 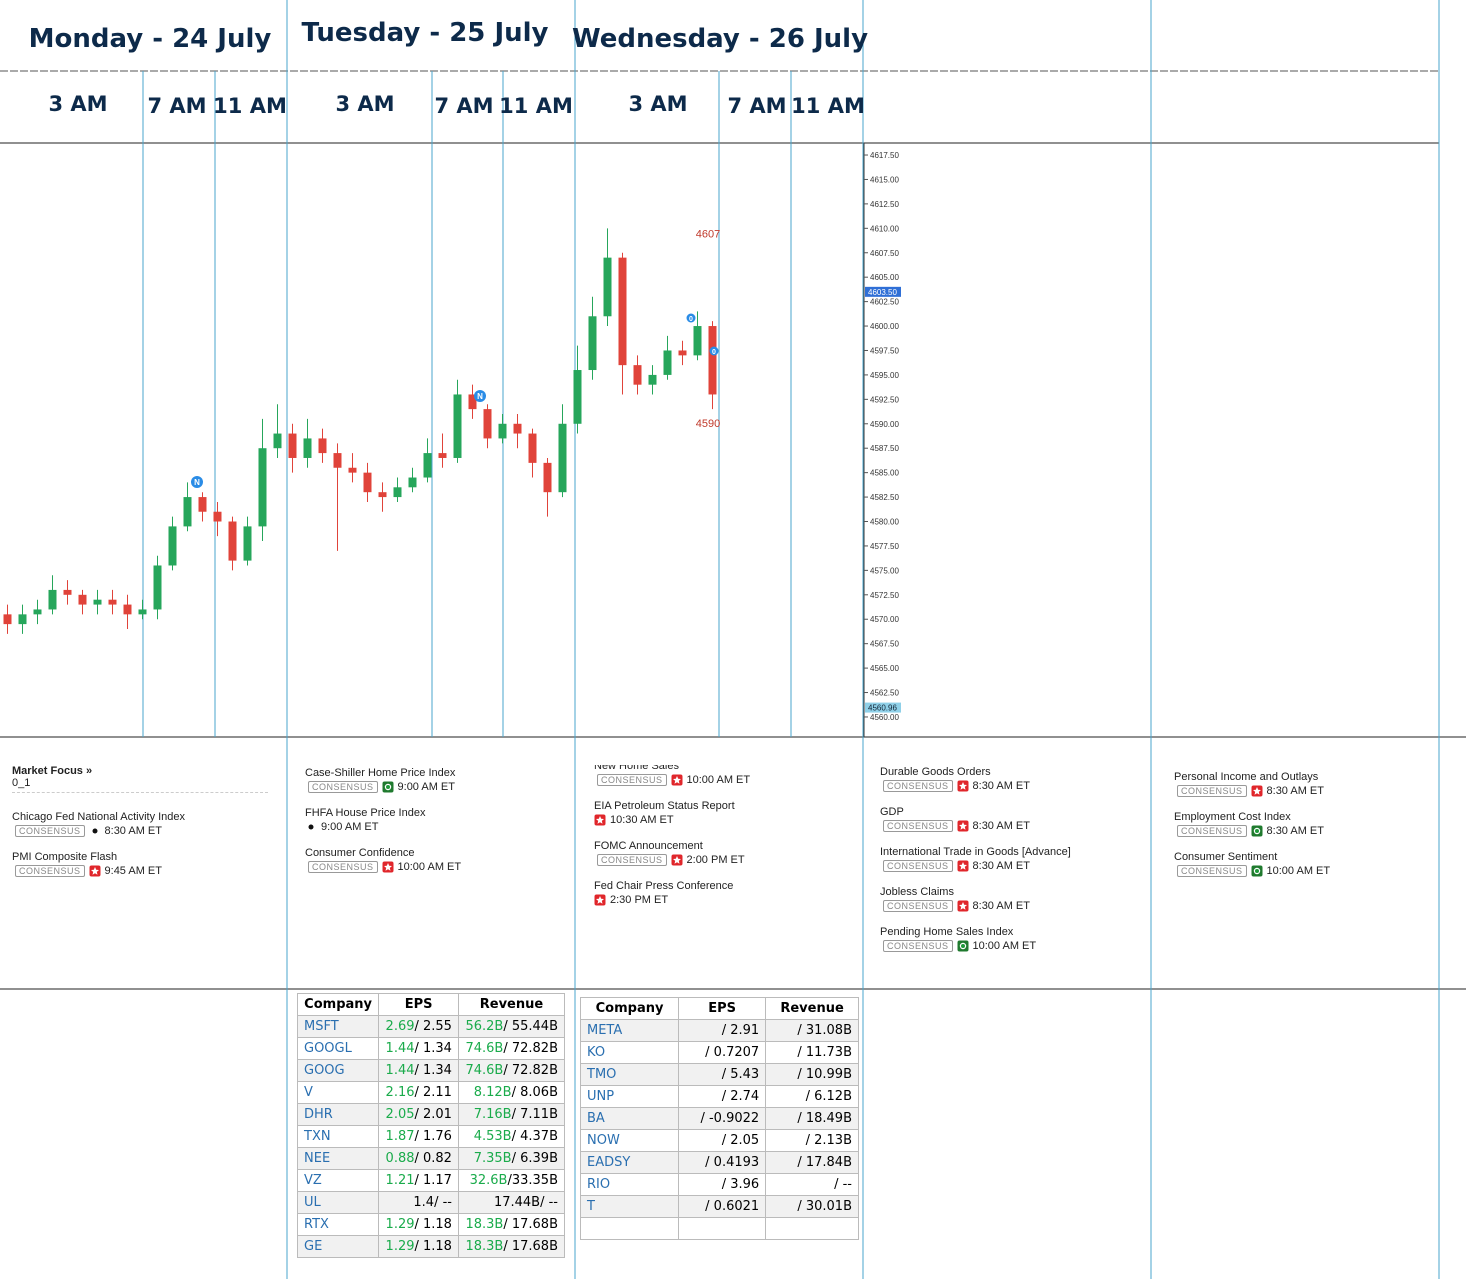 What do you see at coordinates (672, 893) in the screenshot?
I see `event: Fed Chair Press Conference 2:30 PM ET` at bounding box center [672, 893].